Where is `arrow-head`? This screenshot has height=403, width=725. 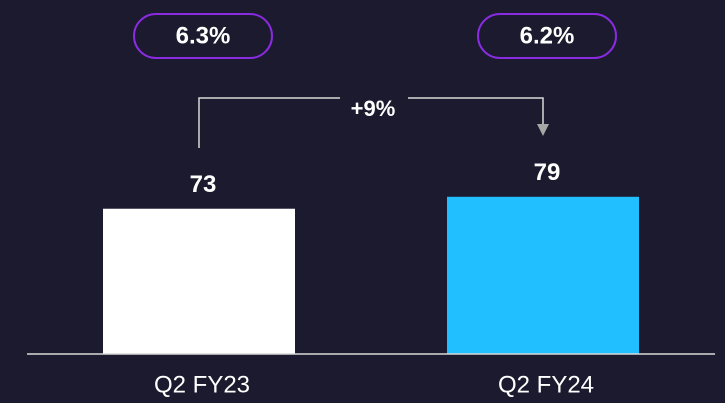
arrow-head is located at coordinates (543, 130).